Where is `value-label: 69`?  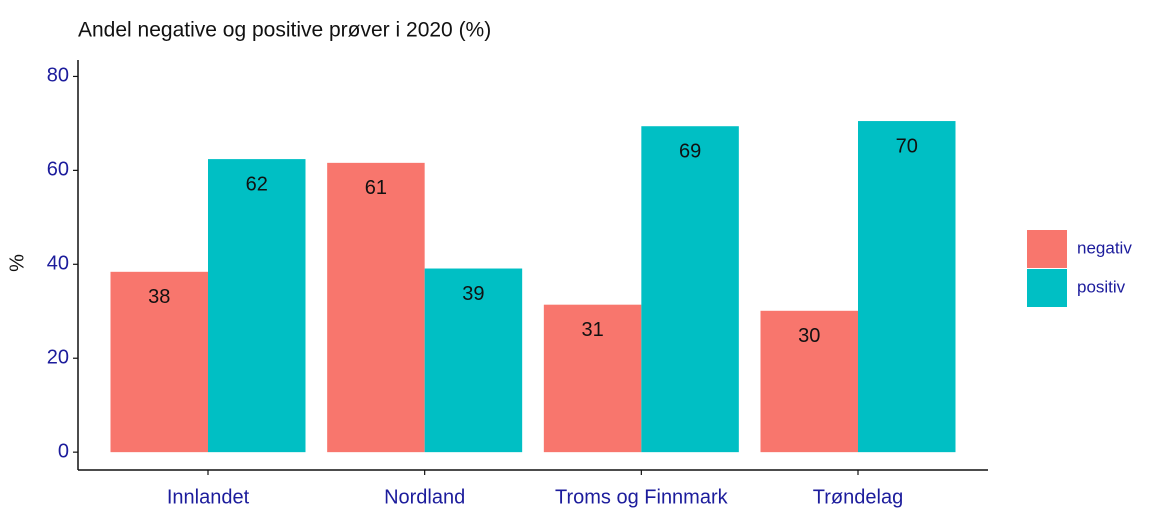
value-label: 69 is located at coordinates (690, 152).